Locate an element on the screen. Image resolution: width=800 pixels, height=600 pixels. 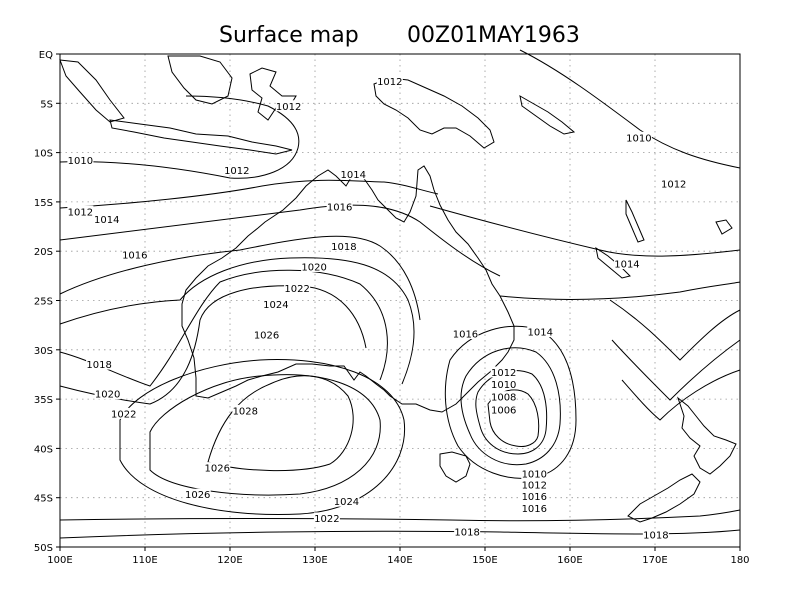
vanuatu-coastline is located at coordinates (635, 221).